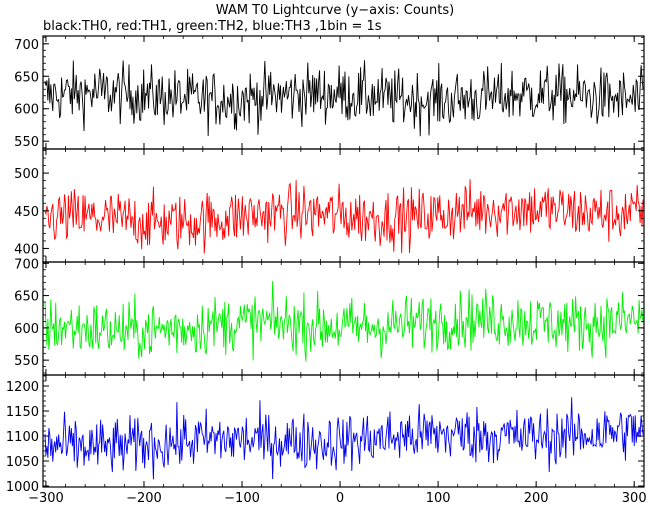 This screenshot has height=505, width=650. Describe the element at coordinates (22, 387) in the screenshot. I see `y-tick-label: 1200` at that location.